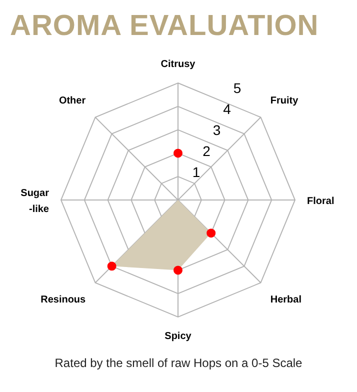 This screenshot has height=392, width=357. Describe the element at coordinates (284, 101) in the screenshot. I see `spoke-label: Fruity` at that location.